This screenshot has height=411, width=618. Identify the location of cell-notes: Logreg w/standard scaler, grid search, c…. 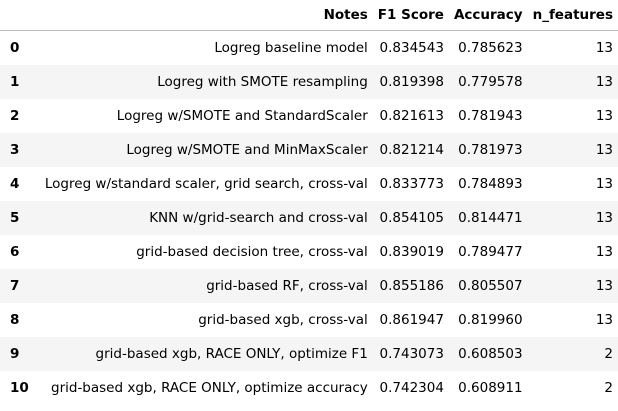
(206, 184).